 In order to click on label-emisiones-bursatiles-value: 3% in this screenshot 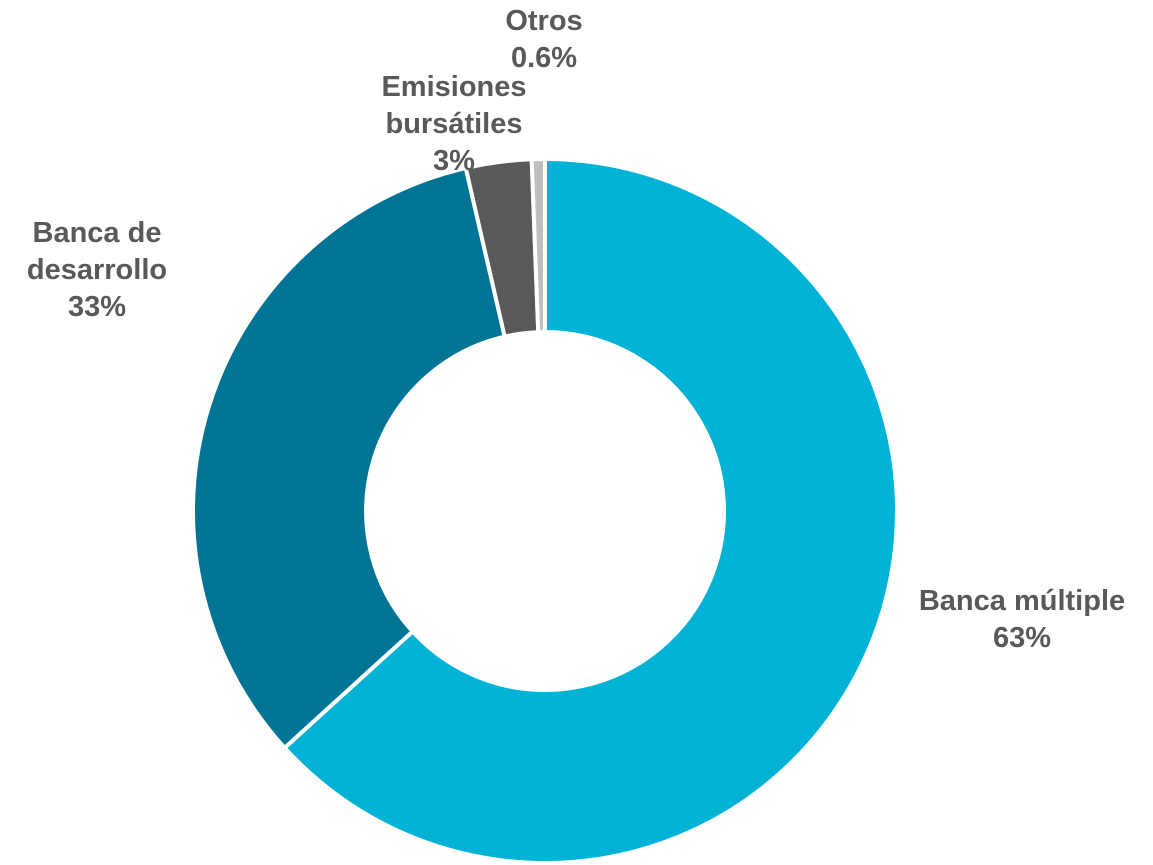, I will do `click(454, 161)`.